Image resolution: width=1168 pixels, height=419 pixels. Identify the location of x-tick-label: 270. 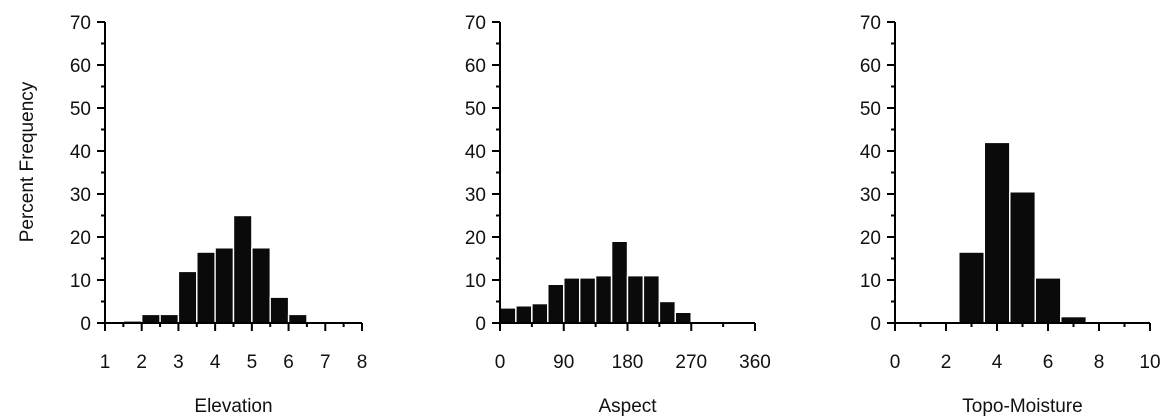
(691, 362).